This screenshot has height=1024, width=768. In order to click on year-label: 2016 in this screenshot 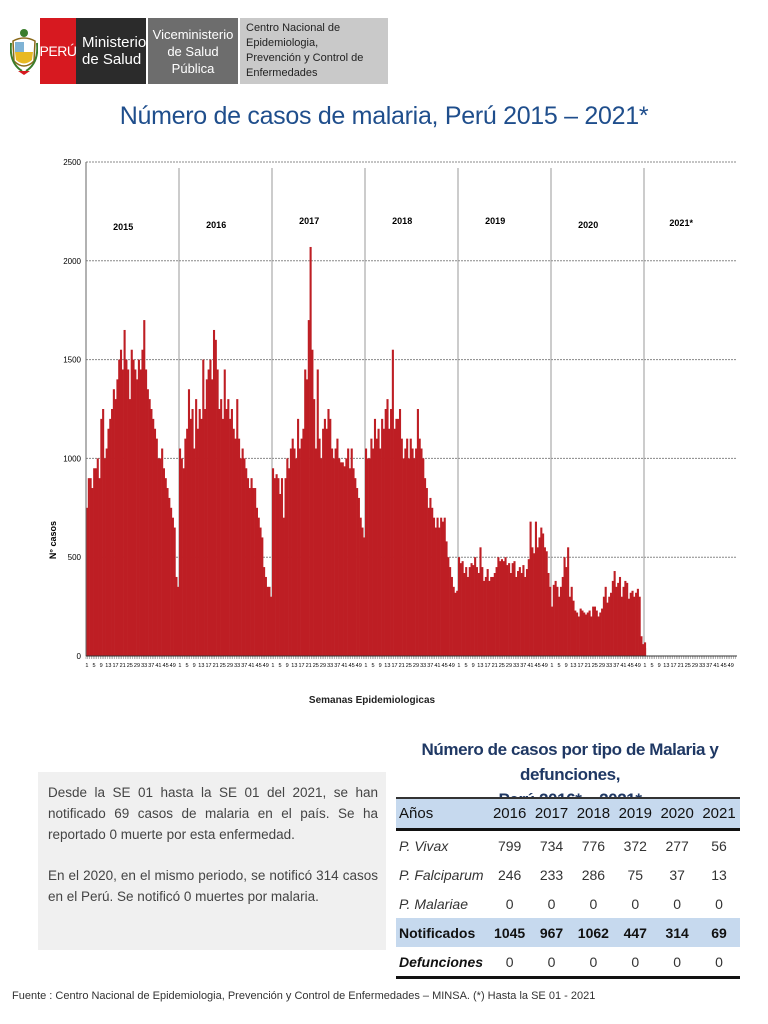, I will do `click(216, 225)`.